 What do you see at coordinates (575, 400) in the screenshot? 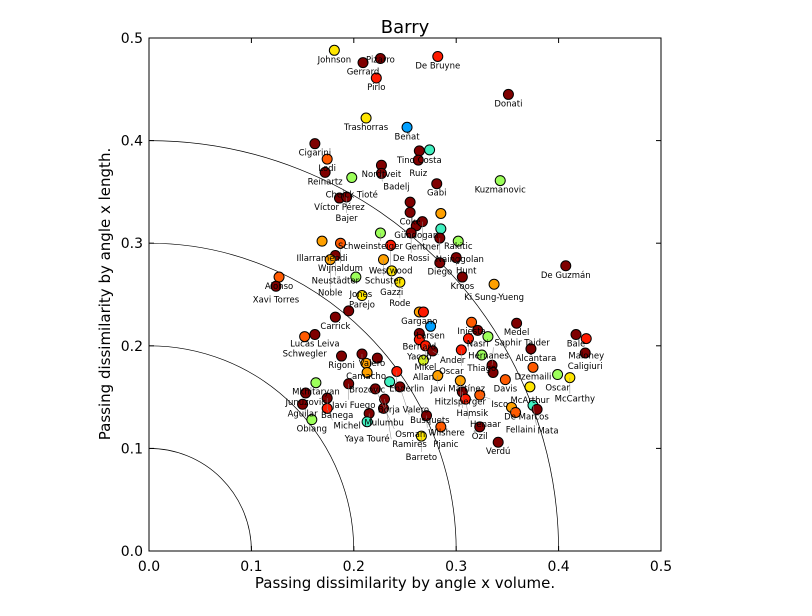
I see `point-label: McCarthy` at bounding box center [575, 400].